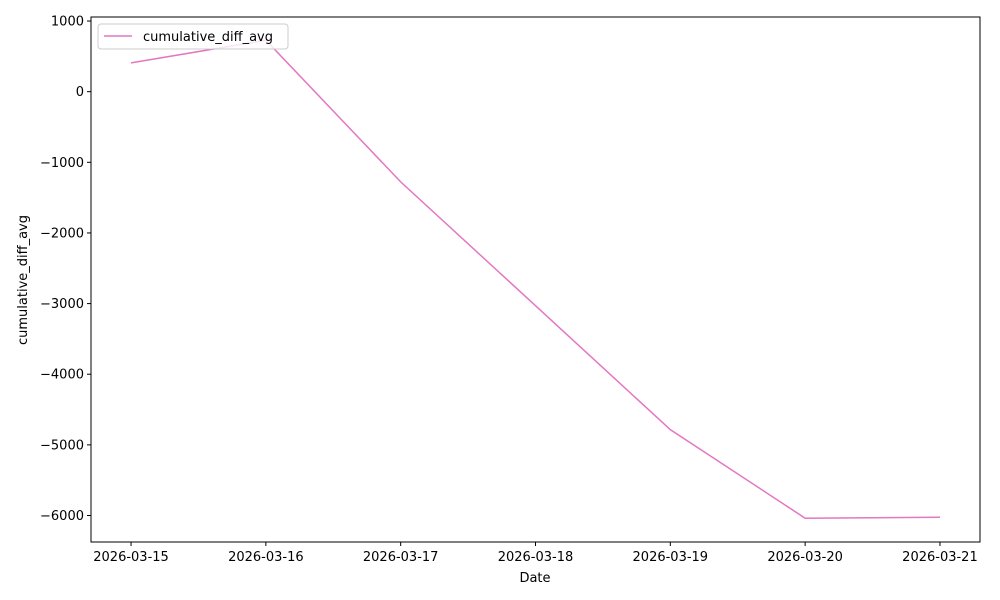 The image size is (1000, 600). Describe the element at coordinates (62, 445) in the screenshot. I see `y-tick-label: −5000` at that location.